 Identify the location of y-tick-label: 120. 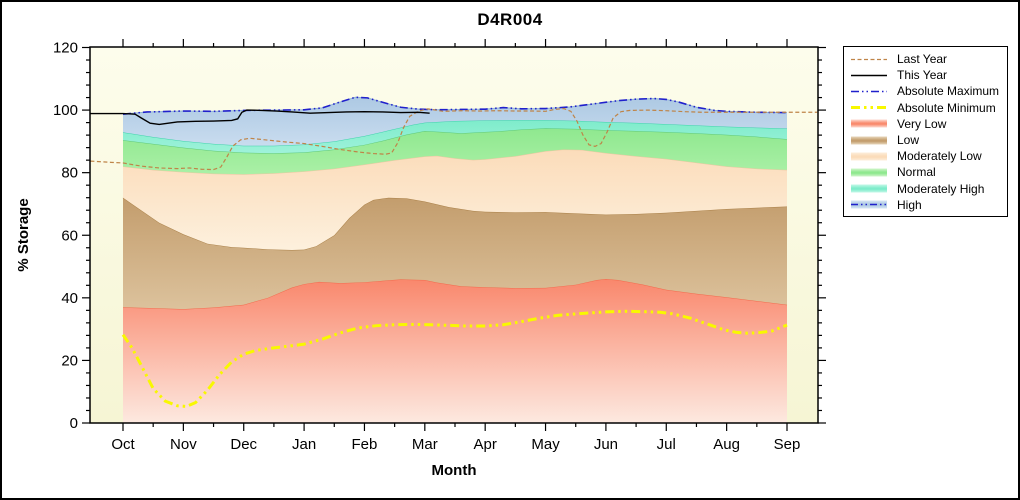
(65, 48).